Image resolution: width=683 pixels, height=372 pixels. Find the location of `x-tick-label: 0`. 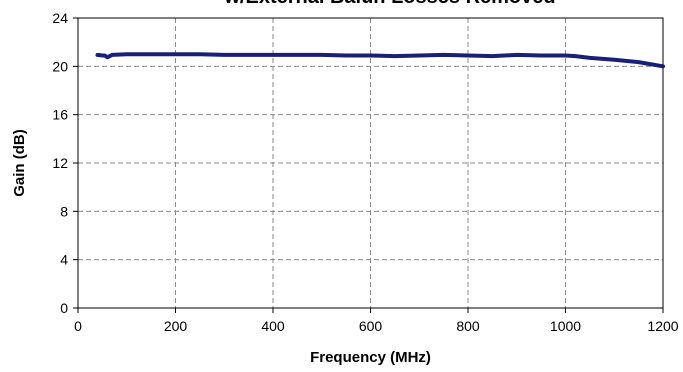

x-tick-label: 0 is located at coordinates (78, 326).